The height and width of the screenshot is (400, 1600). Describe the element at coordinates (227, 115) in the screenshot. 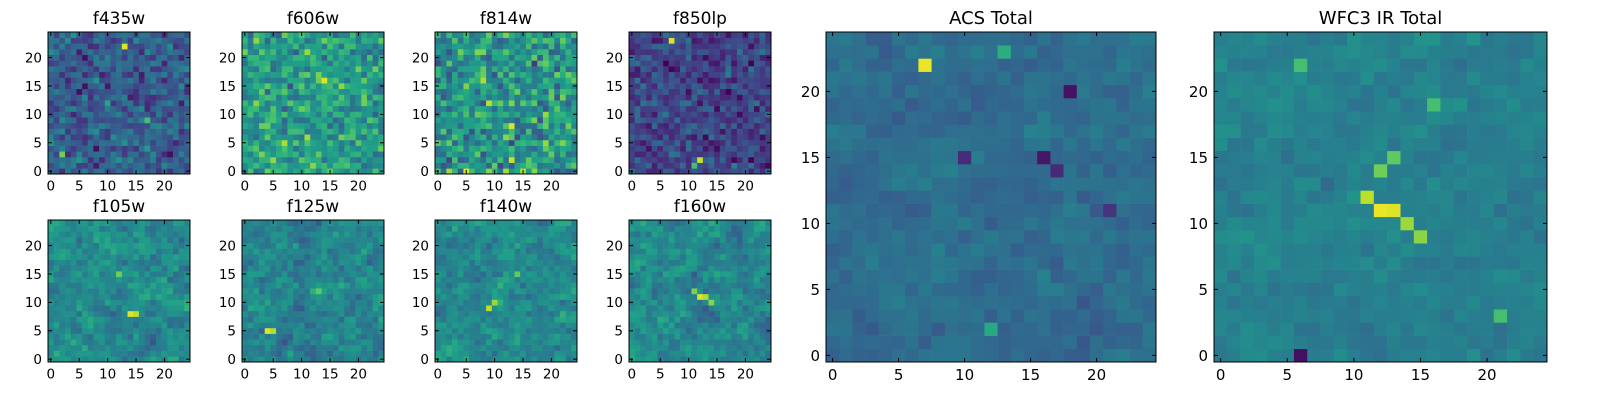

I see `y-tick-label: 10` at that location.